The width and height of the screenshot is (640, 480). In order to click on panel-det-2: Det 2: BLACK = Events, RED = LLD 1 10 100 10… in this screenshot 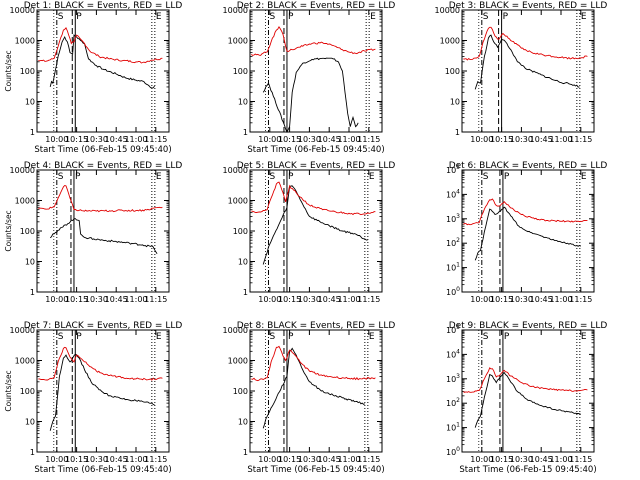, I will do `click(309, 78)`.